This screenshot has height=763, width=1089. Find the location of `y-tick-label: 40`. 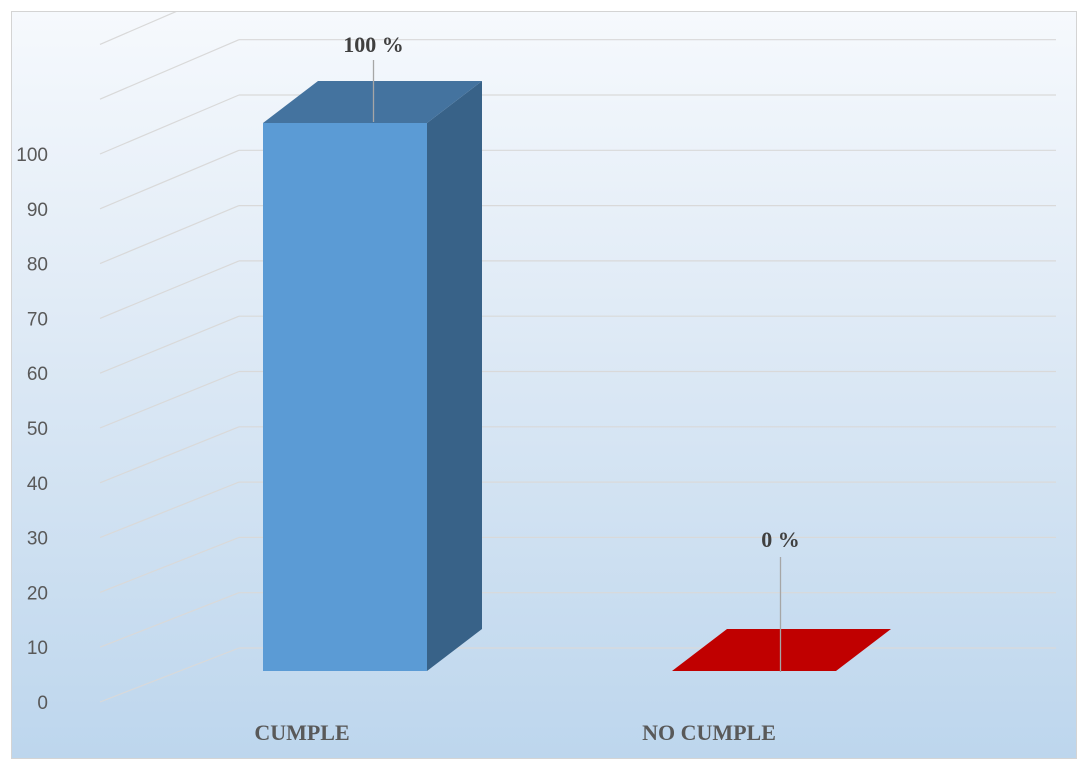

y-tick-label: 40 is located at coordinates (37, 484).